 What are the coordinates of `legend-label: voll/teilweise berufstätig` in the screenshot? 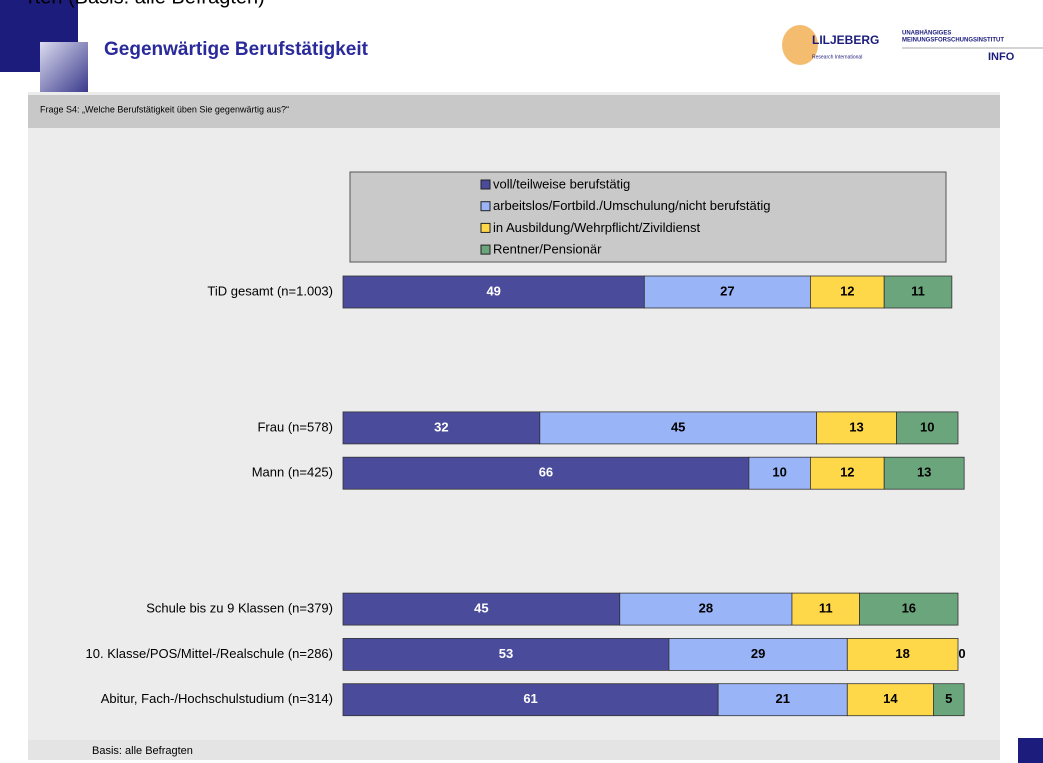 It's located at (561, 183).